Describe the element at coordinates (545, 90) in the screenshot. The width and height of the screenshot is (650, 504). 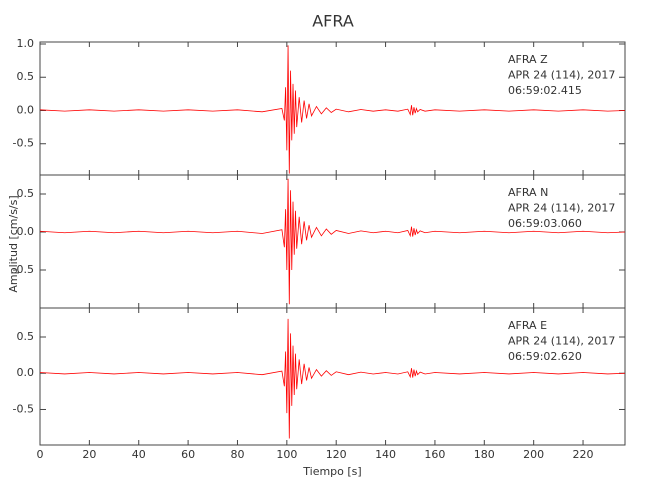
I see `annotation: 06:59:02.415` at that location.